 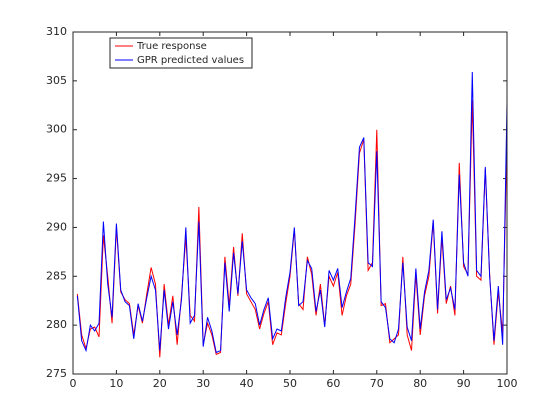 What do you see at coordinates (420, 383) in the screenshot?
I see `x-tick-label: 80` at bounding box center [420, 383].